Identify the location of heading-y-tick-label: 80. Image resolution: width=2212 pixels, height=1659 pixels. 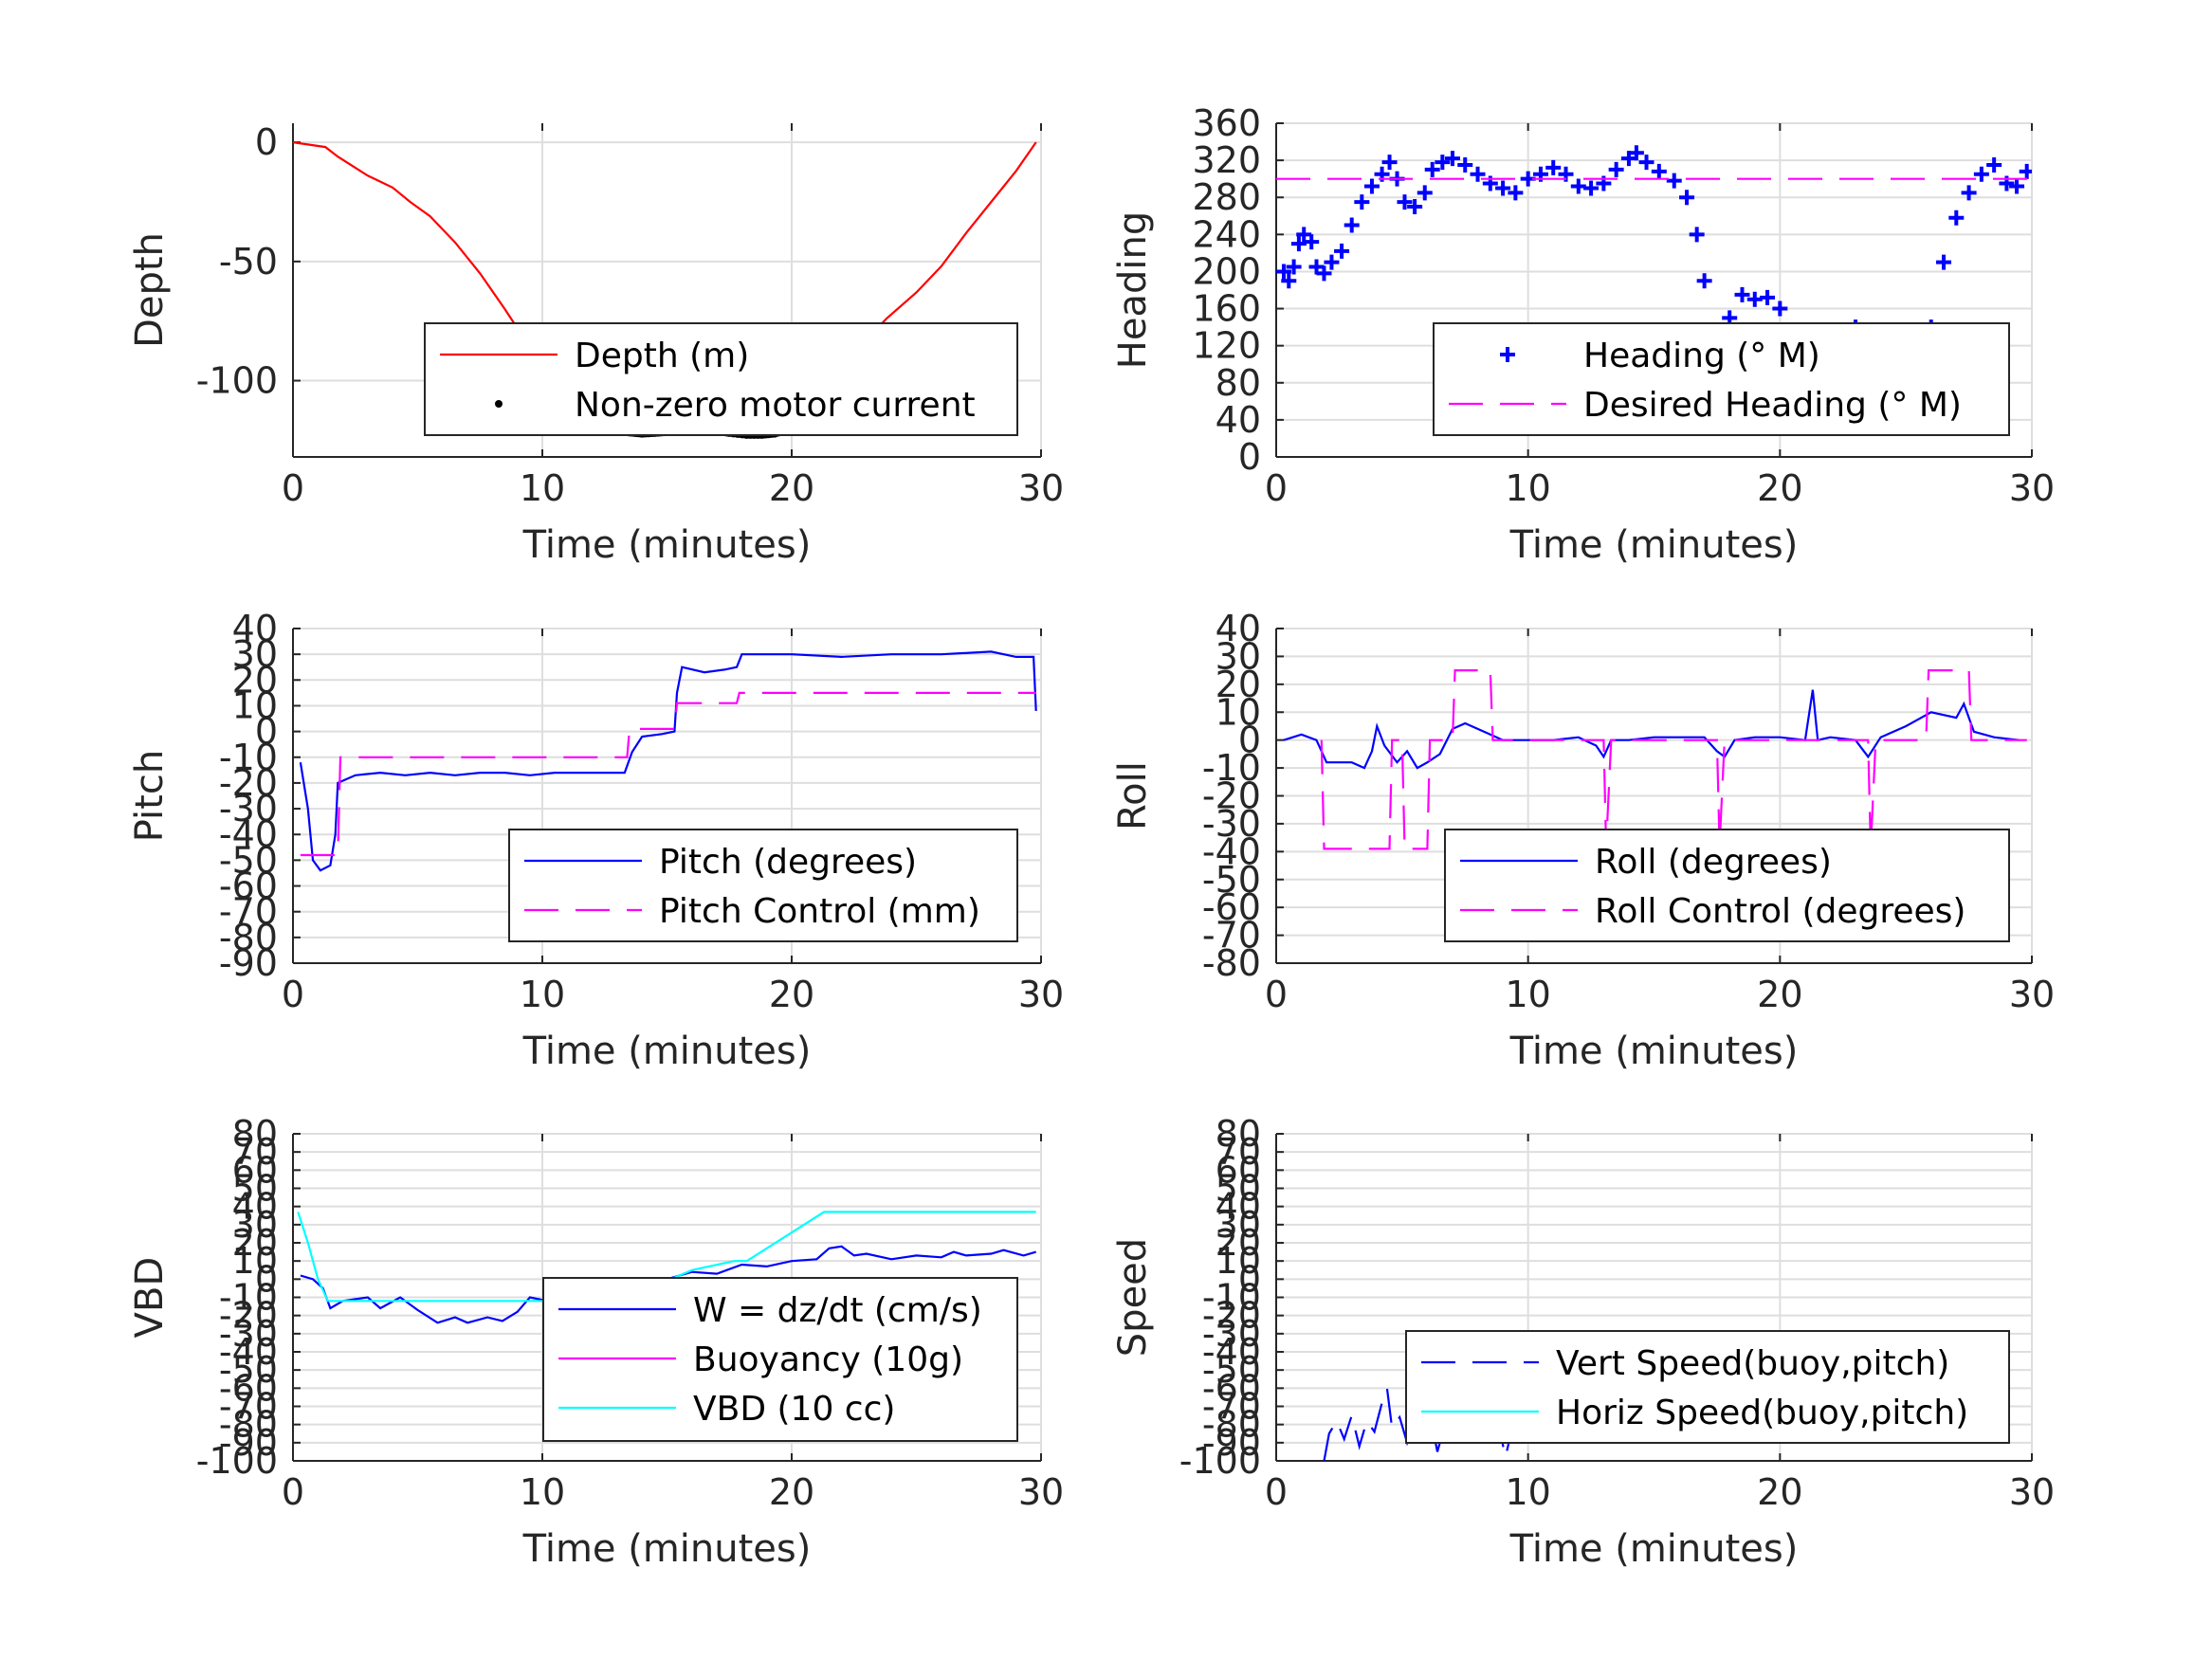
(1238, 383).